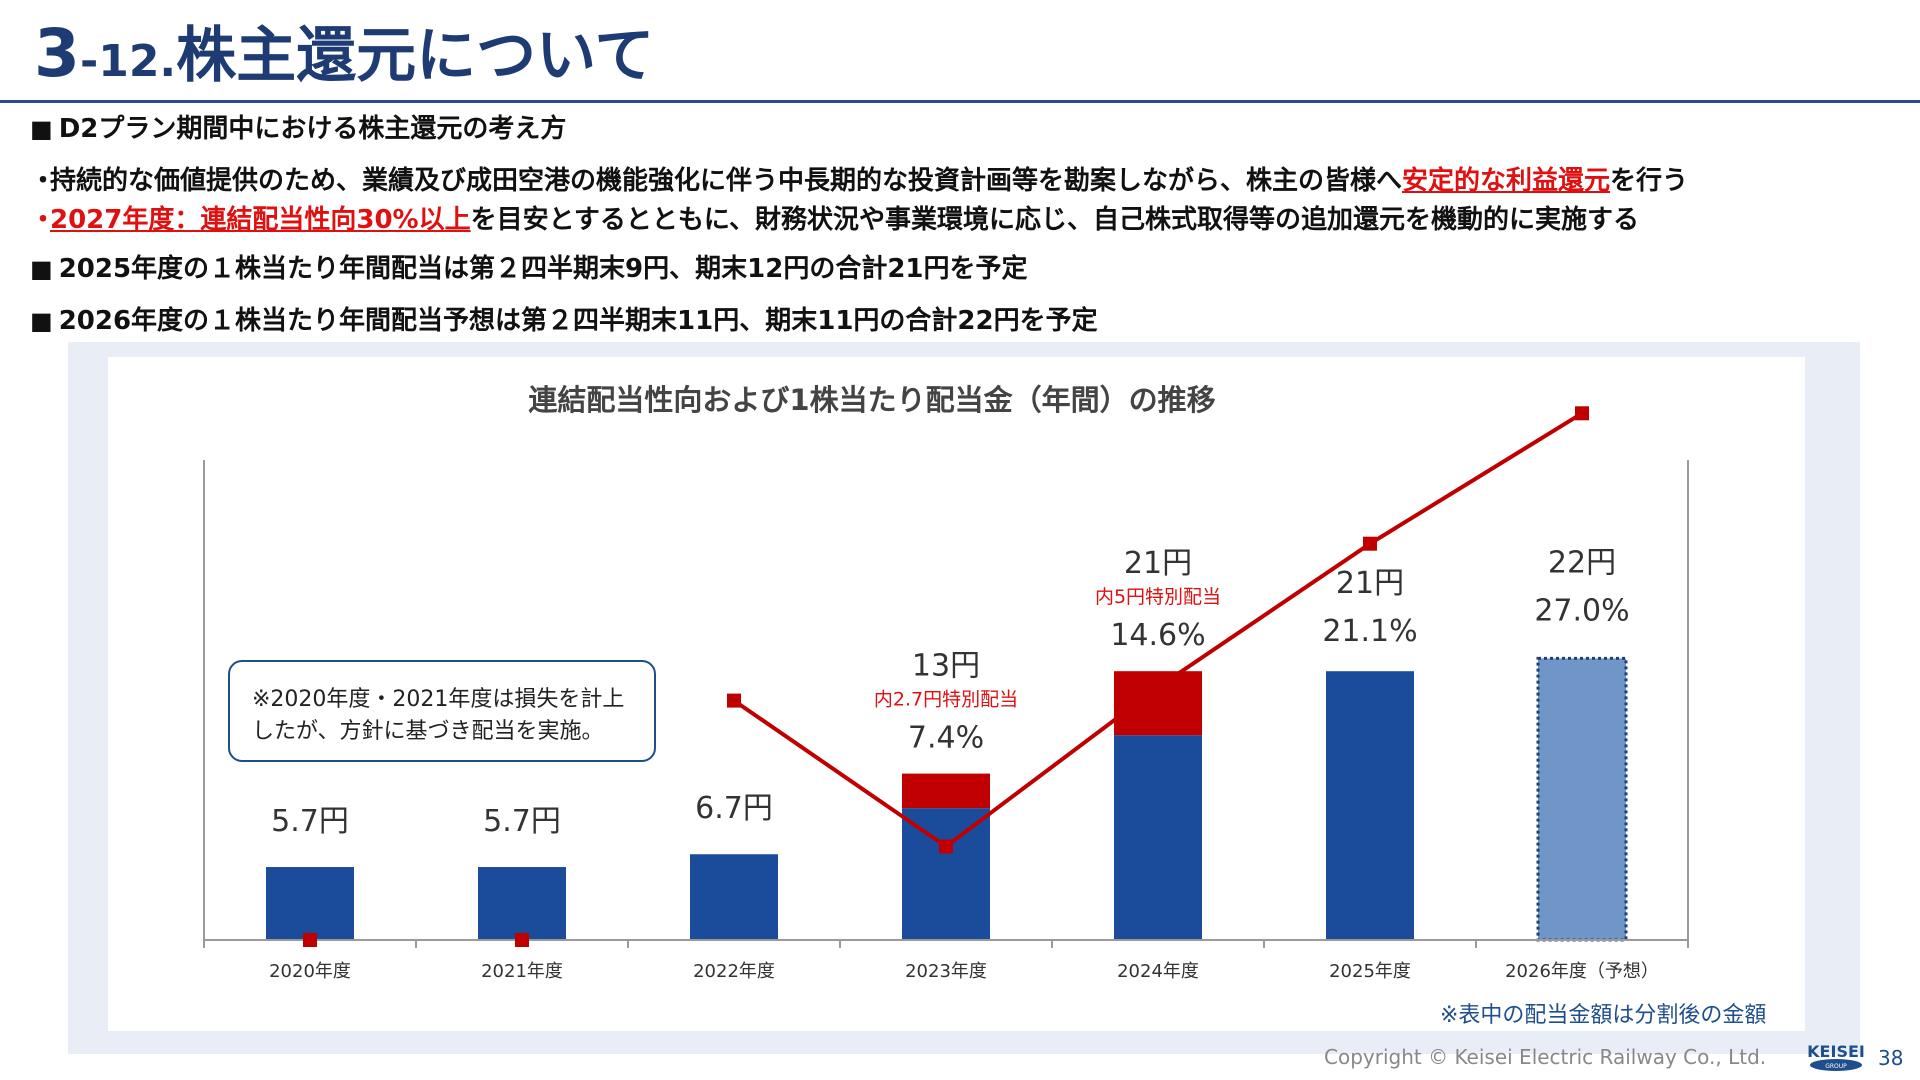  I want to click on loss-note-line2: したが、方針に基づき配当を実施。, so click(428, 731).